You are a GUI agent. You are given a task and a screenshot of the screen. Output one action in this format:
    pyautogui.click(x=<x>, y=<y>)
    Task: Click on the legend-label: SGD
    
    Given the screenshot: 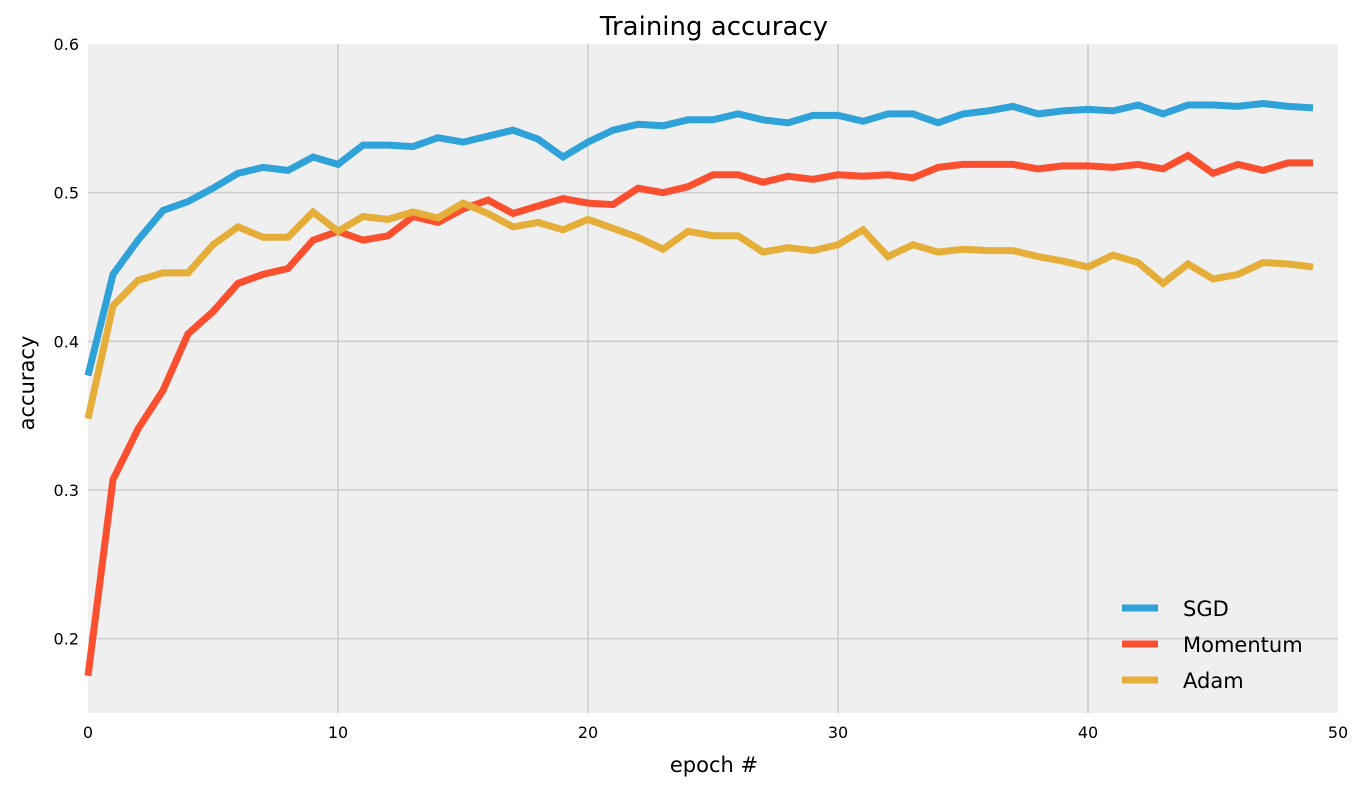 What is the action you would take?
    pyautogui.click(x=1206, y=609)
    